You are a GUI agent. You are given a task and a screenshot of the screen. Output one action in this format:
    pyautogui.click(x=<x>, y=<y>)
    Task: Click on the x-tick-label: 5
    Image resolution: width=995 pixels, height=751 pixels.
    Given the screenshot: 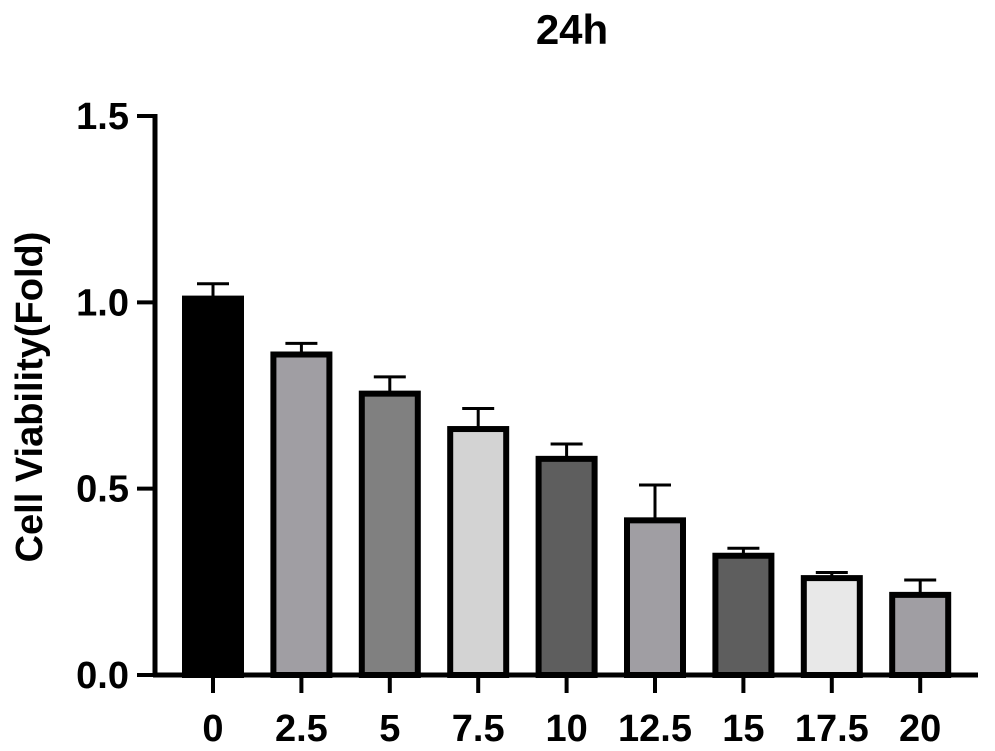 What is the action you would take?
    pyautogui.click(x=389, y=729)
    